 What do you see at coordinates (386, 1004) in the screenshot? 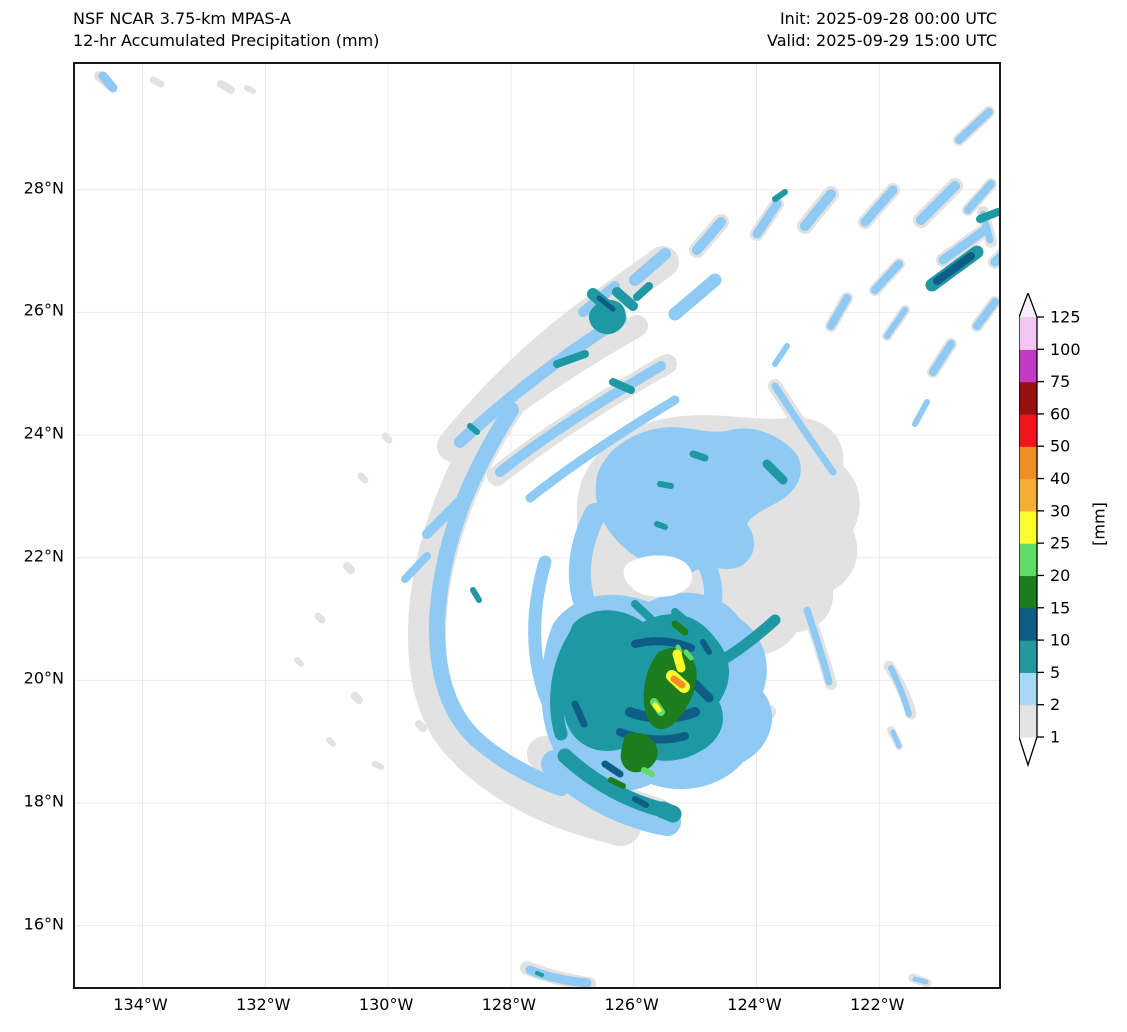
I see `x-tick-label: 130°W` at bounding box center [386, 1004].